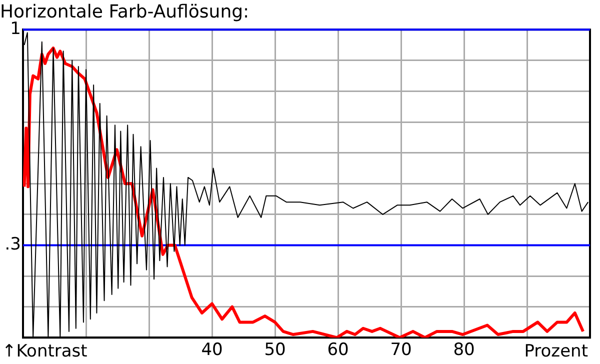  What do you see at coordinates (45, 352) in the screenshot?
I see `y-axis-title: ↑Kontrast` at bounding box center [45, 352].